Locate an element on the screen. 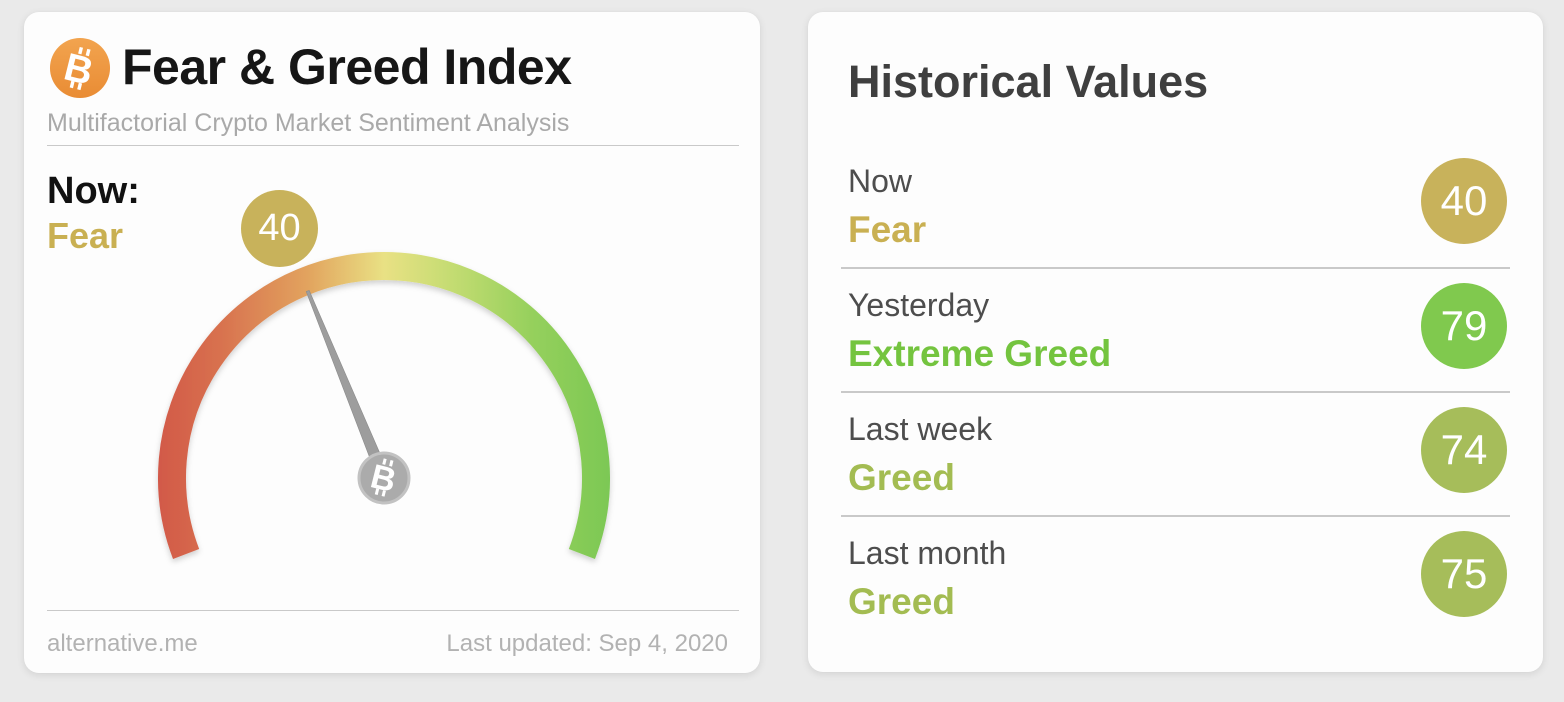 This screenshot has width=1564, height=702. history-row-label: Last week is located at coordinates (920, 429).